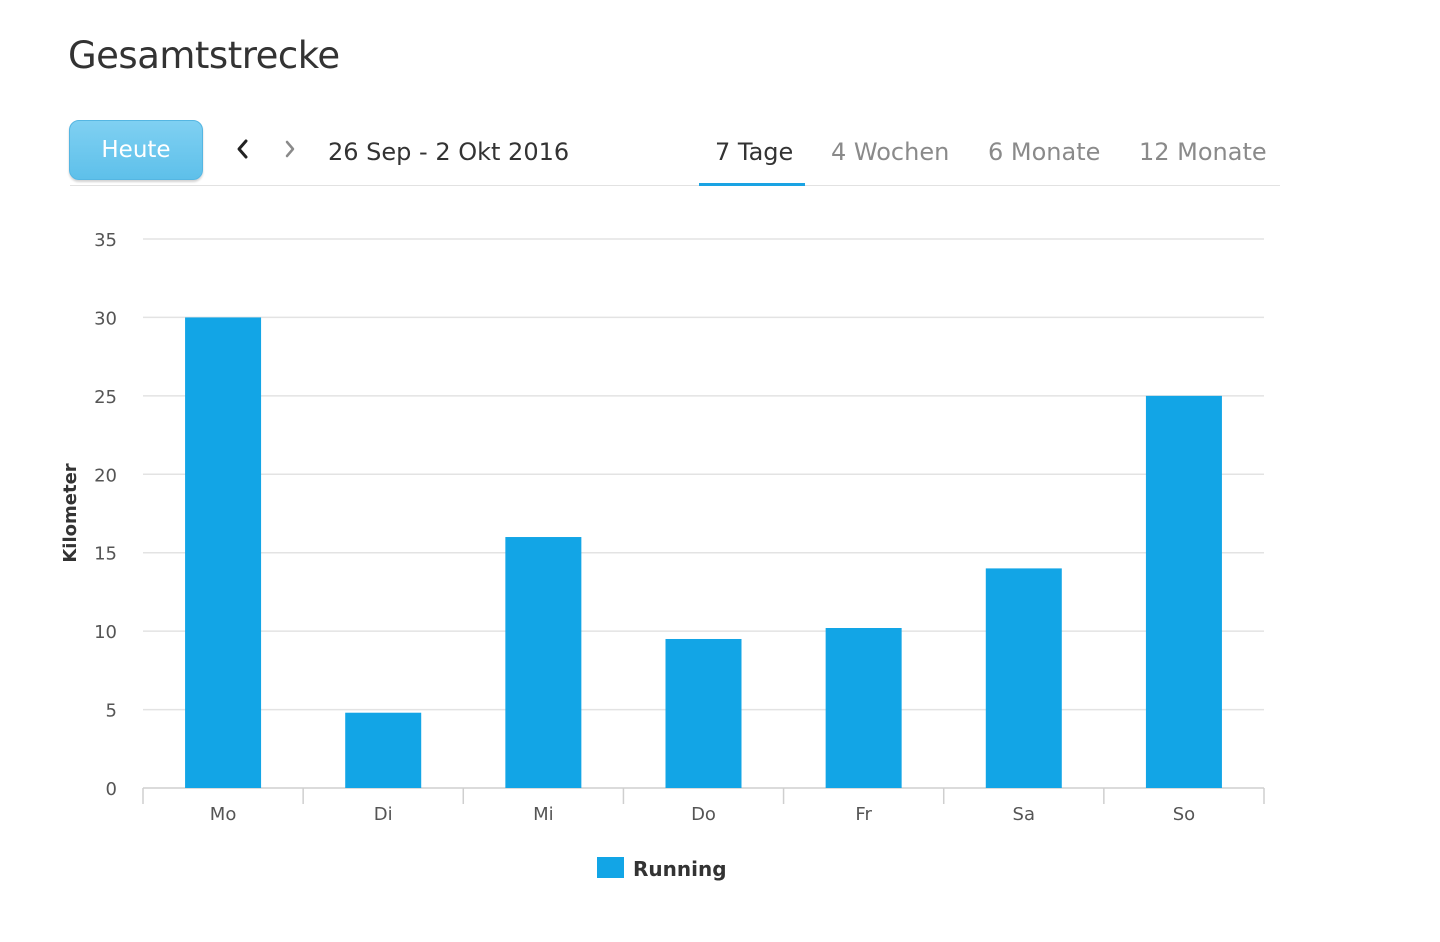 Image resolution: width=1440 pixels, height=942 pixels. Describe the element at coordinates (610, 867) in the screenshot. I see `legend-swatch` at that location.